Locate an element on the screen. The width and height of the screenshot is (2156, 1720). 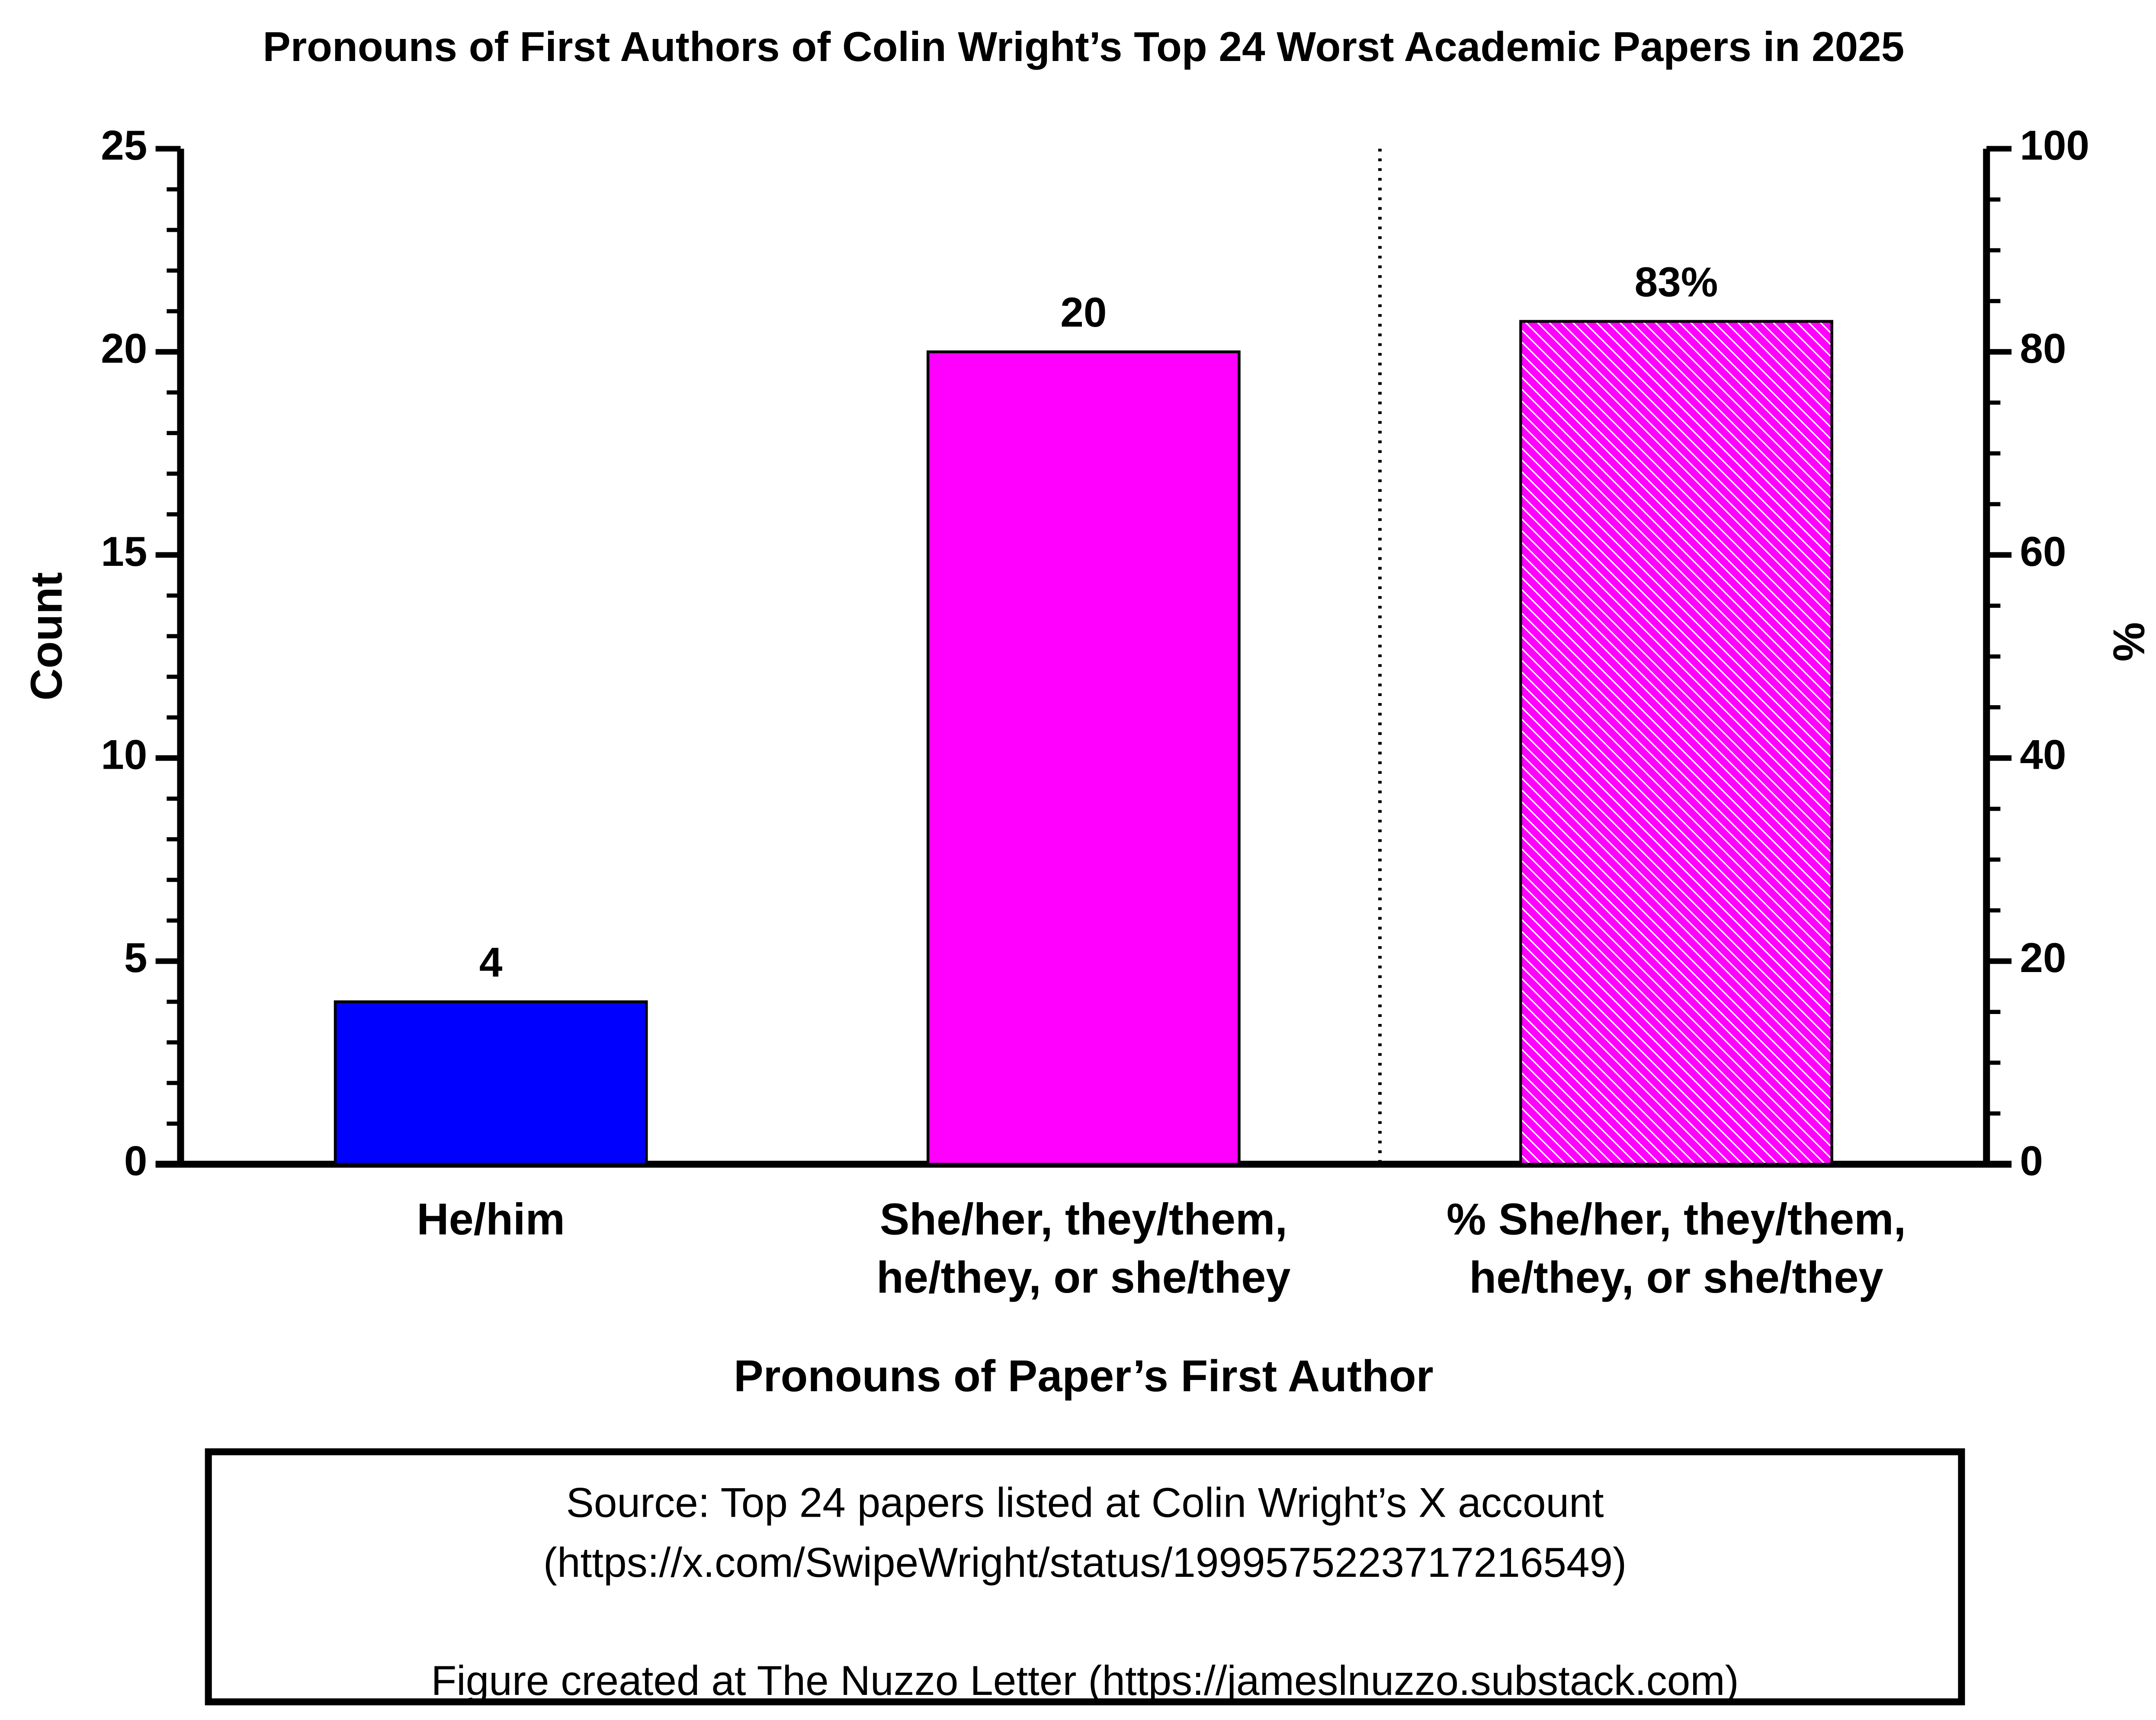
y-tick-label: 20 is located at coordinates (124, 349).